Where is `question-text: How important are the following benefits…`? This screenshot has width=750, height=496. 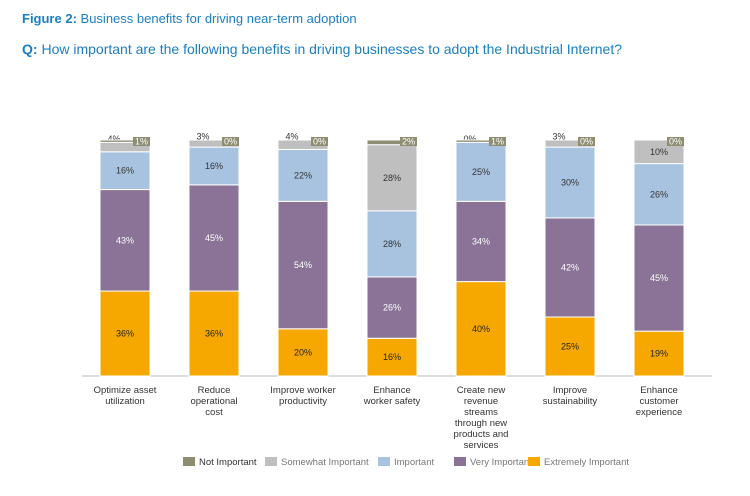
question-text: How important are the following benefits… is located at coordinates (332, 49).